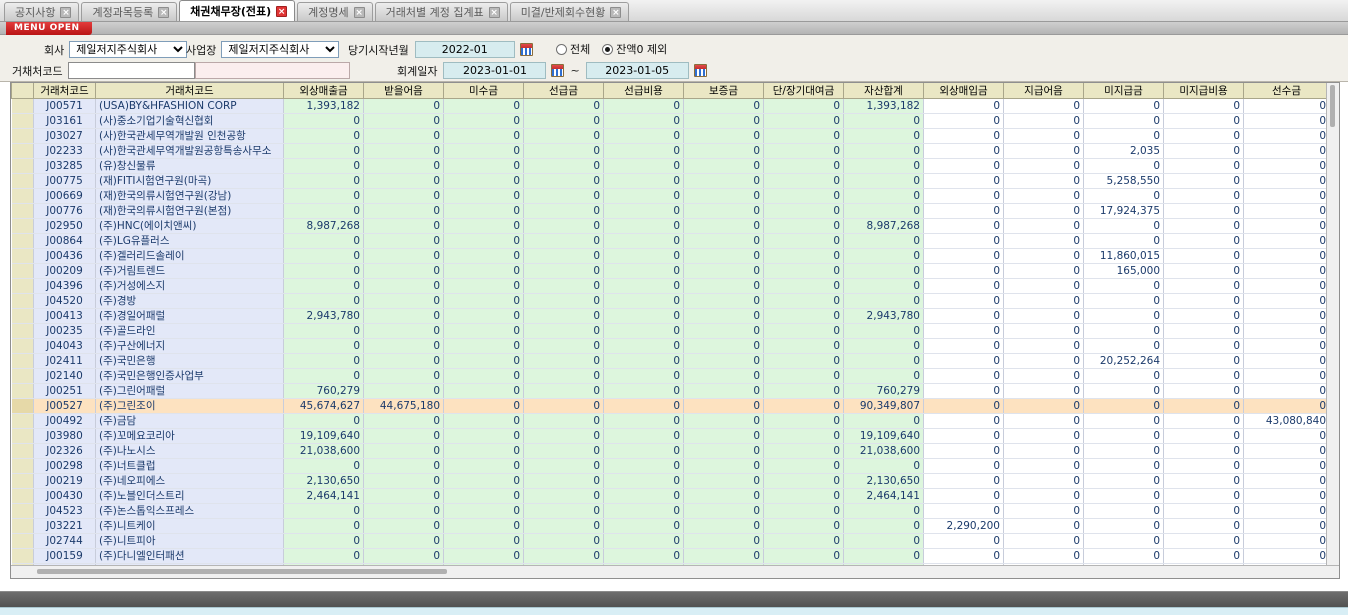 Image resolution: width=1348 pixels, height=615 pixels. Describe the element at coordinates (189, 406) in the screenshot. I see `cell-name: (주)그린조이` at that location.